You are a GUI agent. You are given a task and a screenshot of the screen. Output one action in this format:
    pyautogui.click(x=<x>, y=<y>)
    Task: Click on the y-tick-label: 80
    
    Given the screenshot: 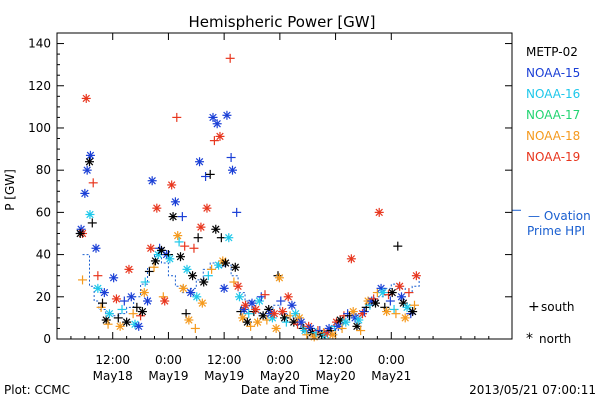 What is the action you would take?
    pyautogui.click(x=43, y=170)
    